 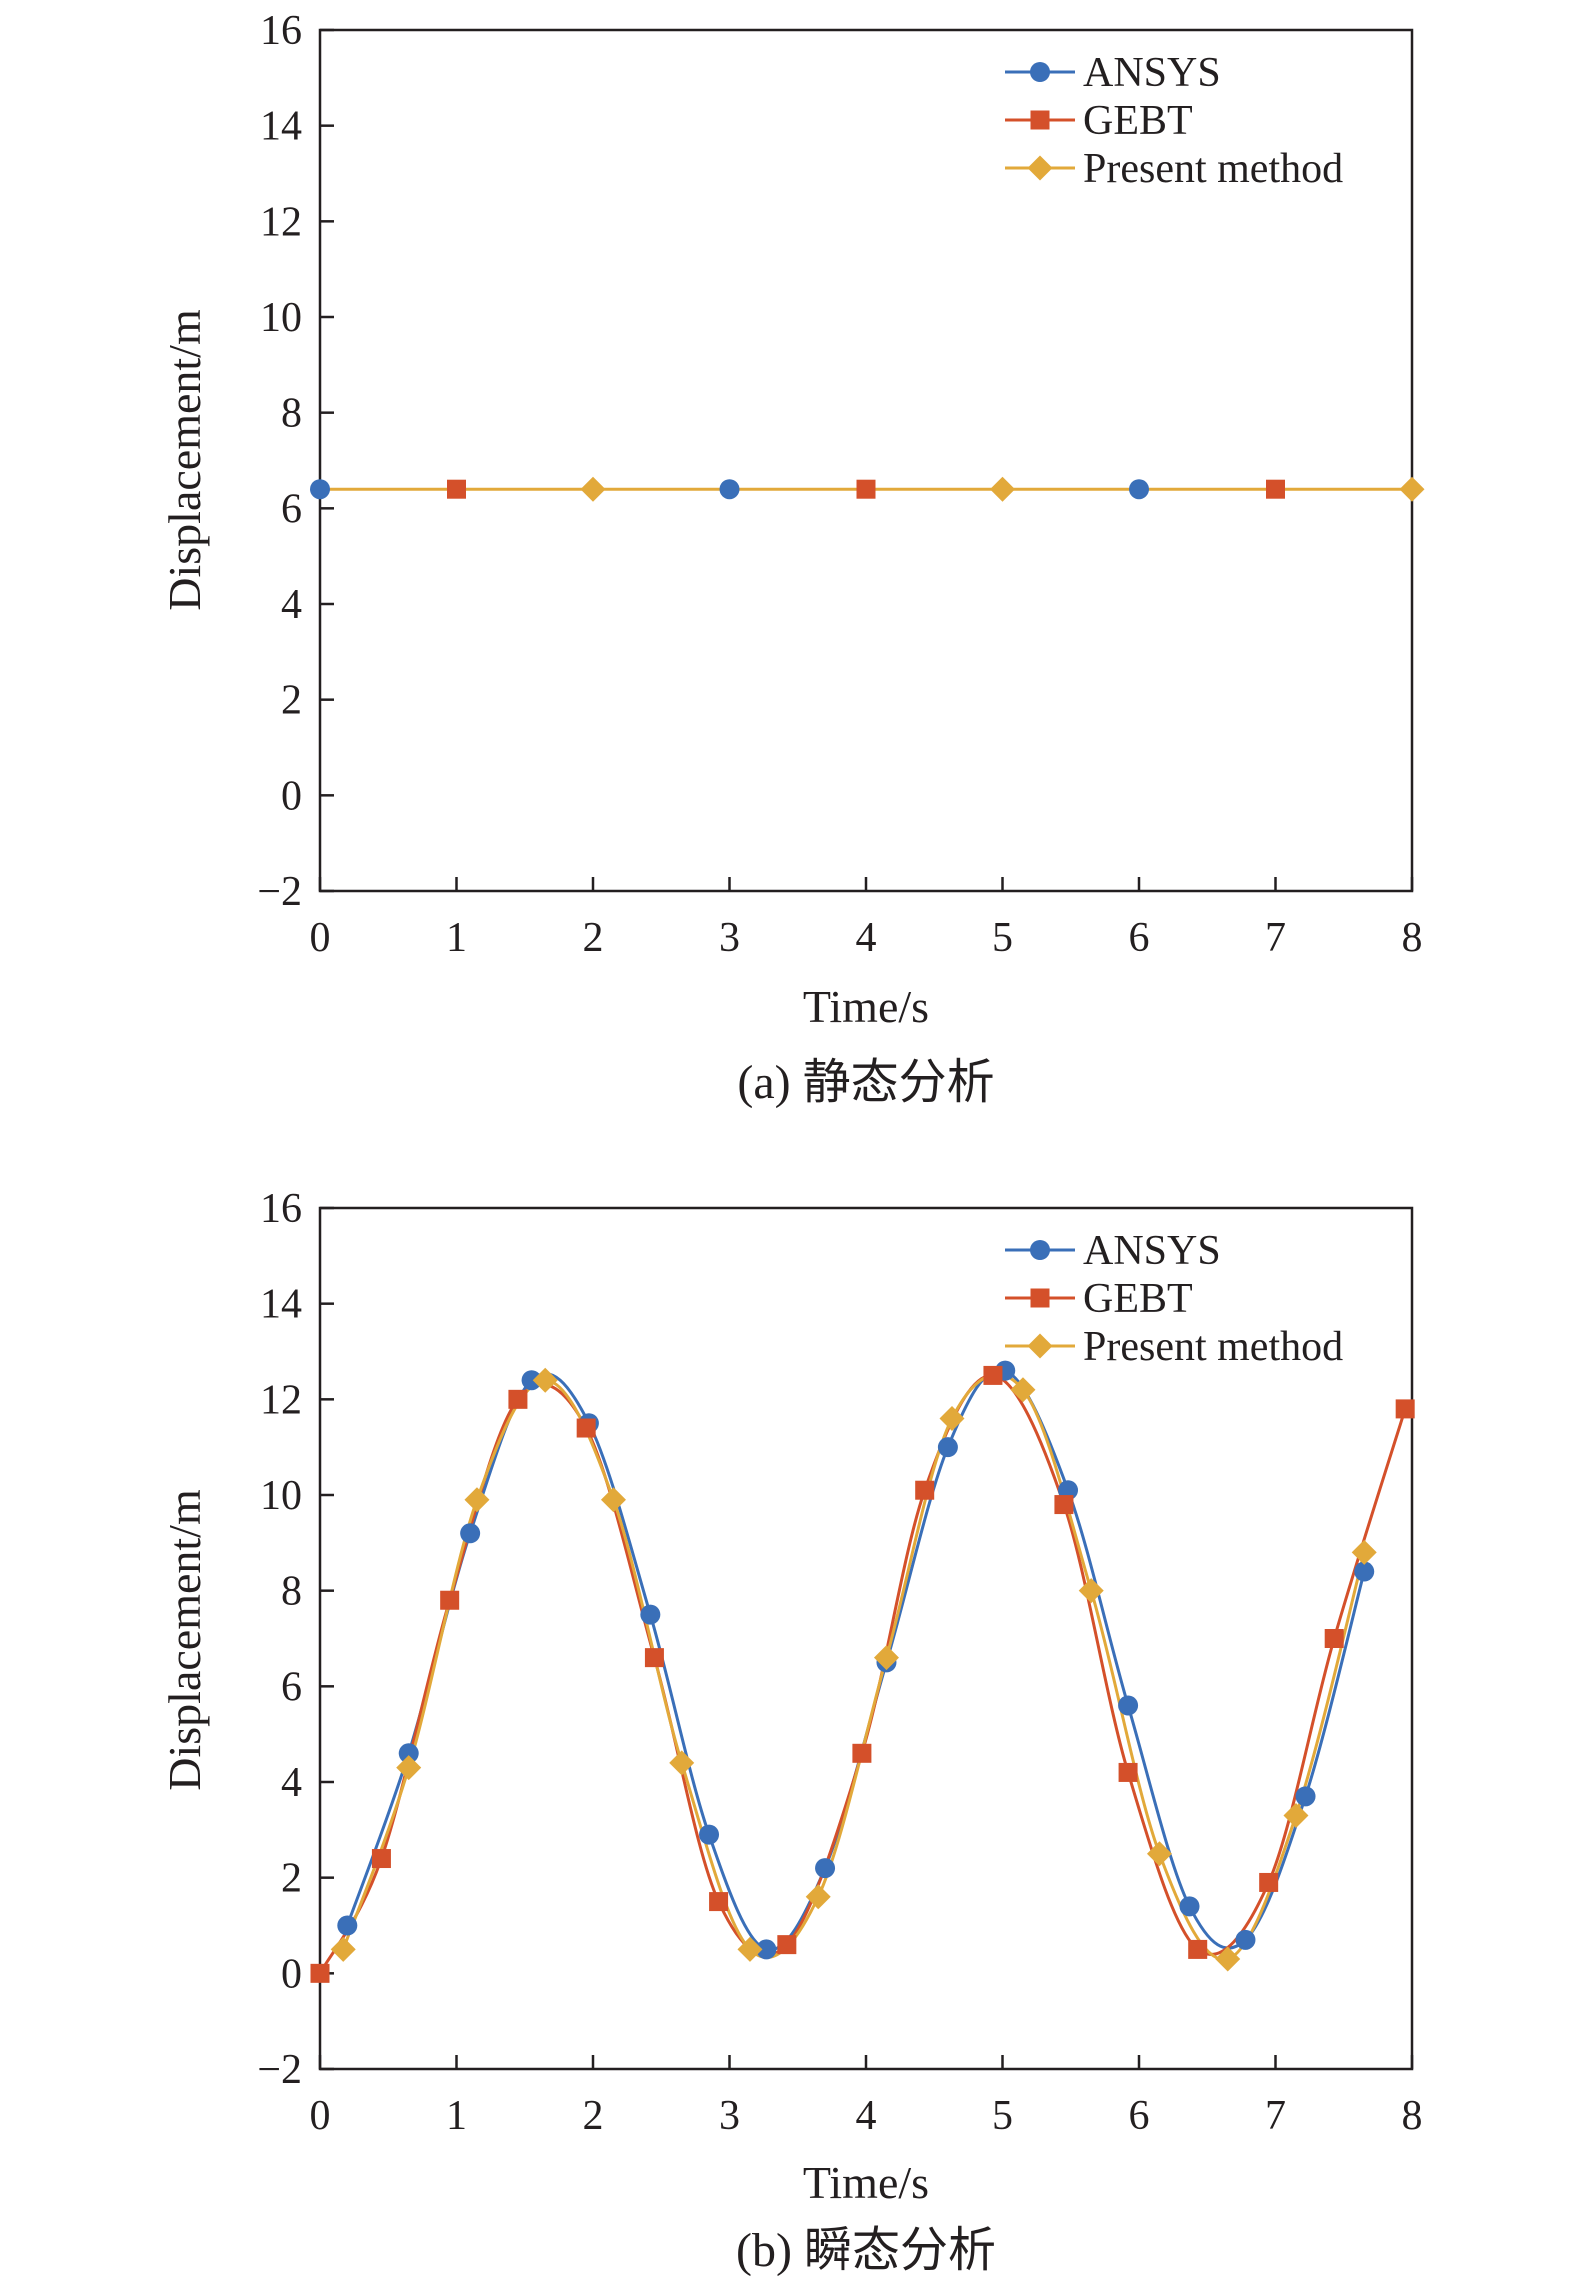 I want to click on y-tick-labels-b: 16 14 12 10 8 6 4 2 0 −2, so click(x=295, y=1639).